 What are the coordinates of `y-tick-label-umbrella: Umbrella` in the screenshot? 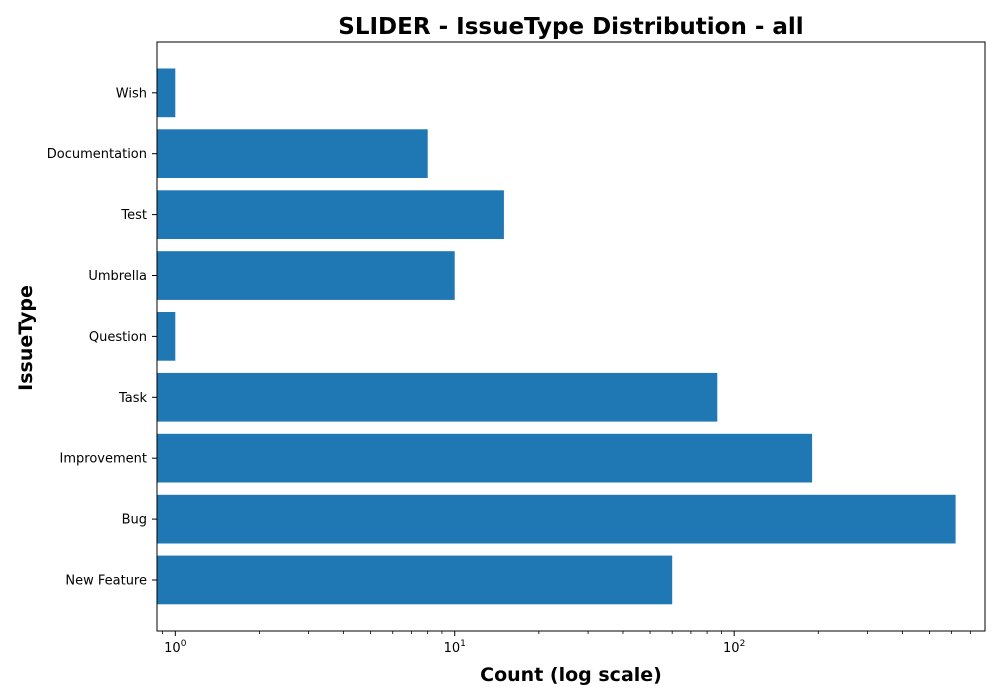 It's located at (117, 276).